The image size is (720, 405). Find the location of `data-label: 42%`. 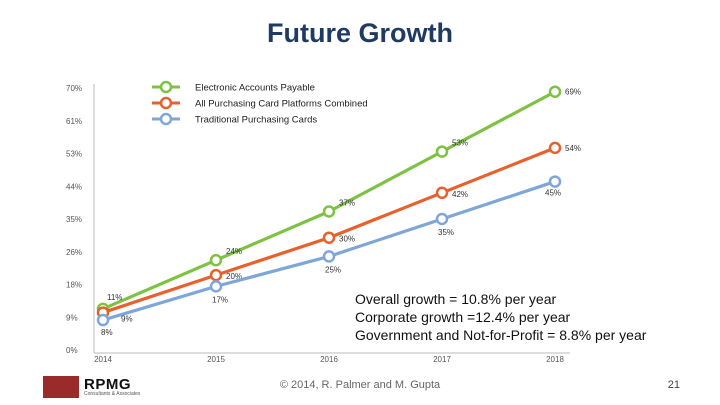

data-label: 42% is located at coordinates (460, 194).